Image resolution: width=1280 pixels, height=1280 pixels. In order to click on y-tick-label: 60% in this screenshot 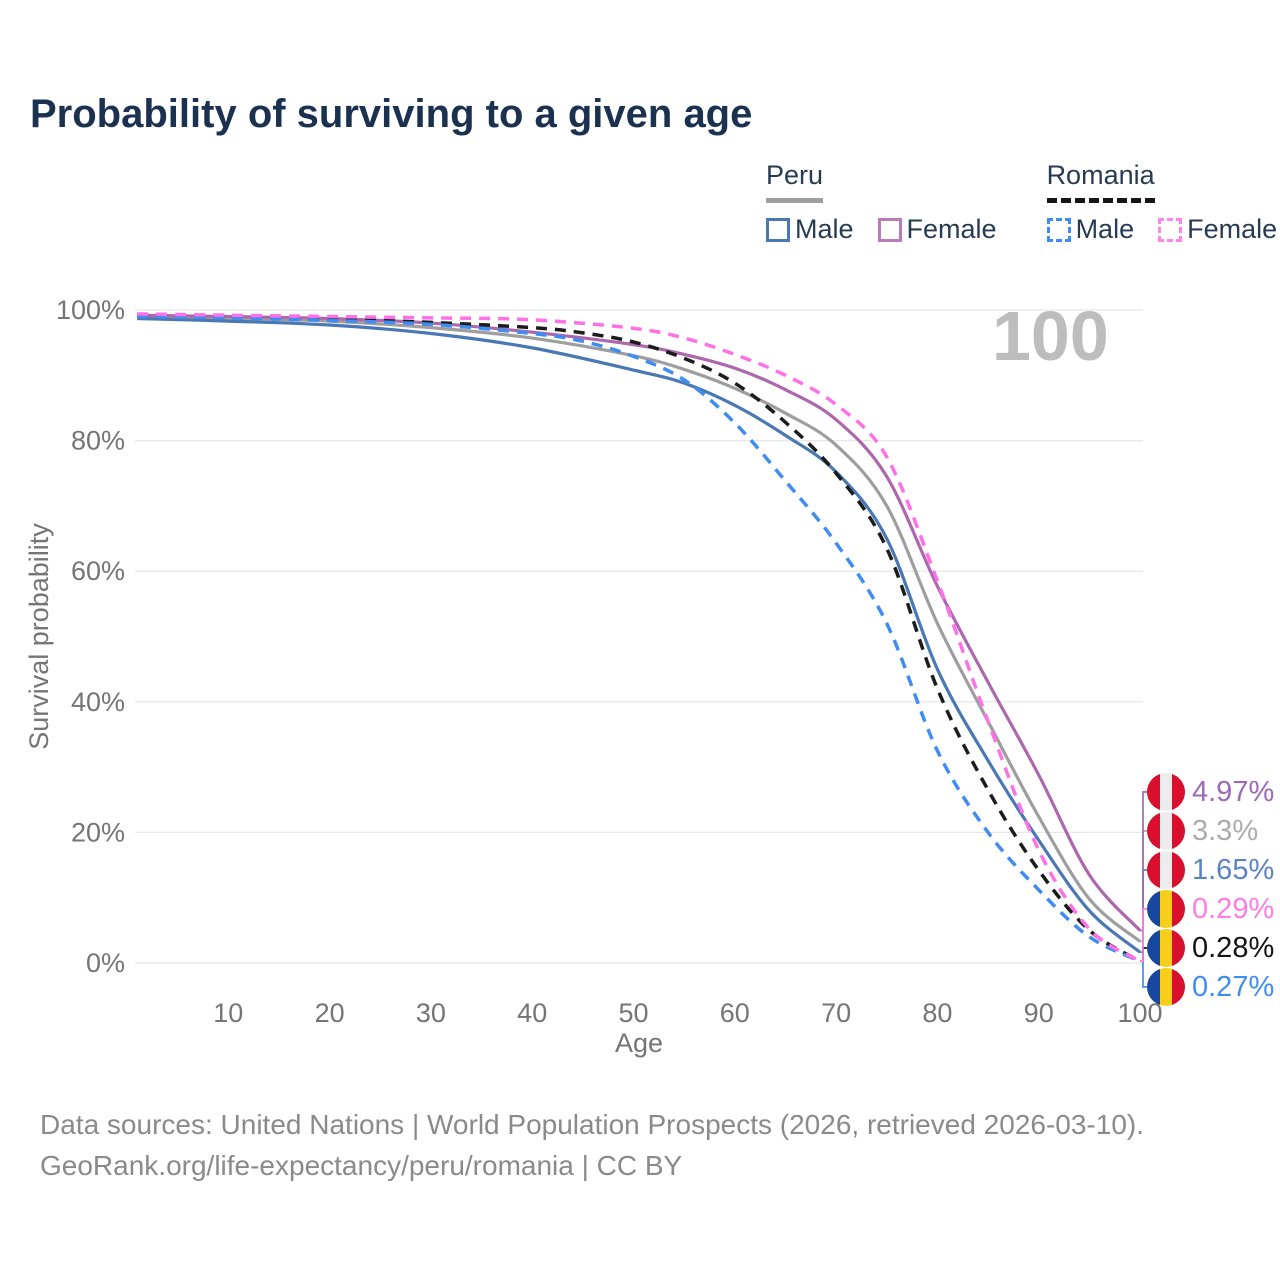, I will do `click(98, 571)`.